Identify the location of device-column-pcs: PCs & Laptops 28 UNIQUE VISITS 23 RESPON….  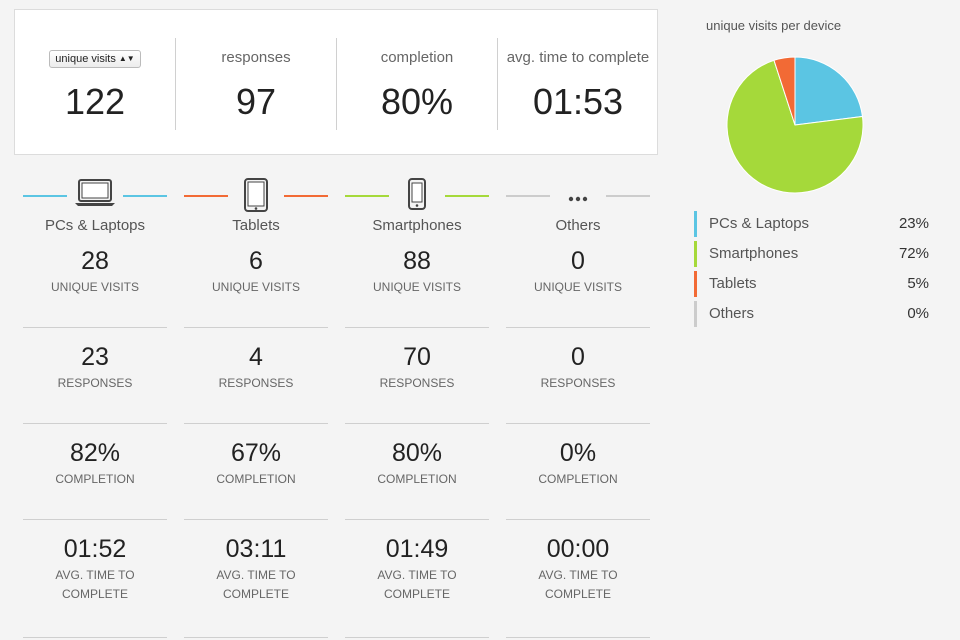
(95, 407).